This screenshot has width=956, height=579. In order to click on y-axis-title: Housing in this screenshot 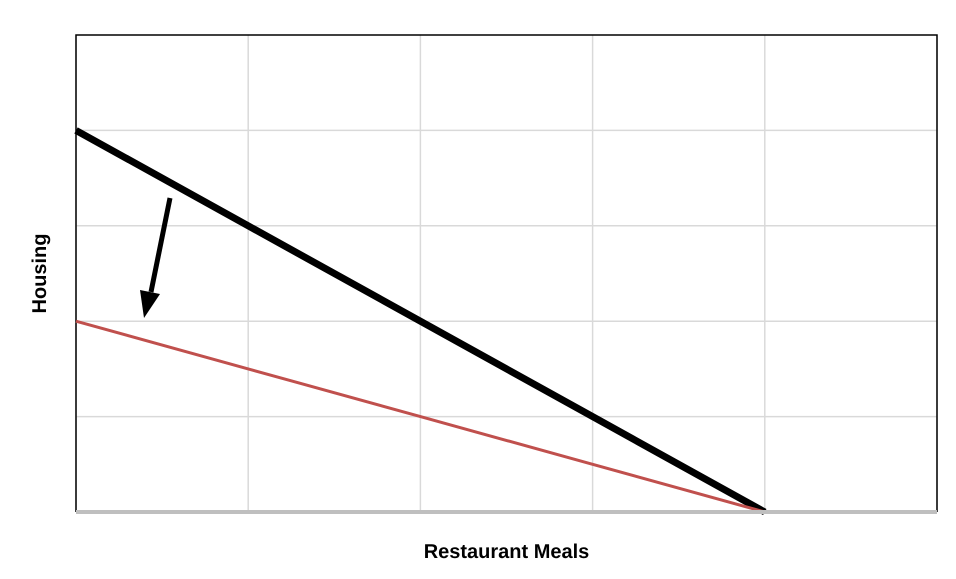, I will do `click(40, 274)`.